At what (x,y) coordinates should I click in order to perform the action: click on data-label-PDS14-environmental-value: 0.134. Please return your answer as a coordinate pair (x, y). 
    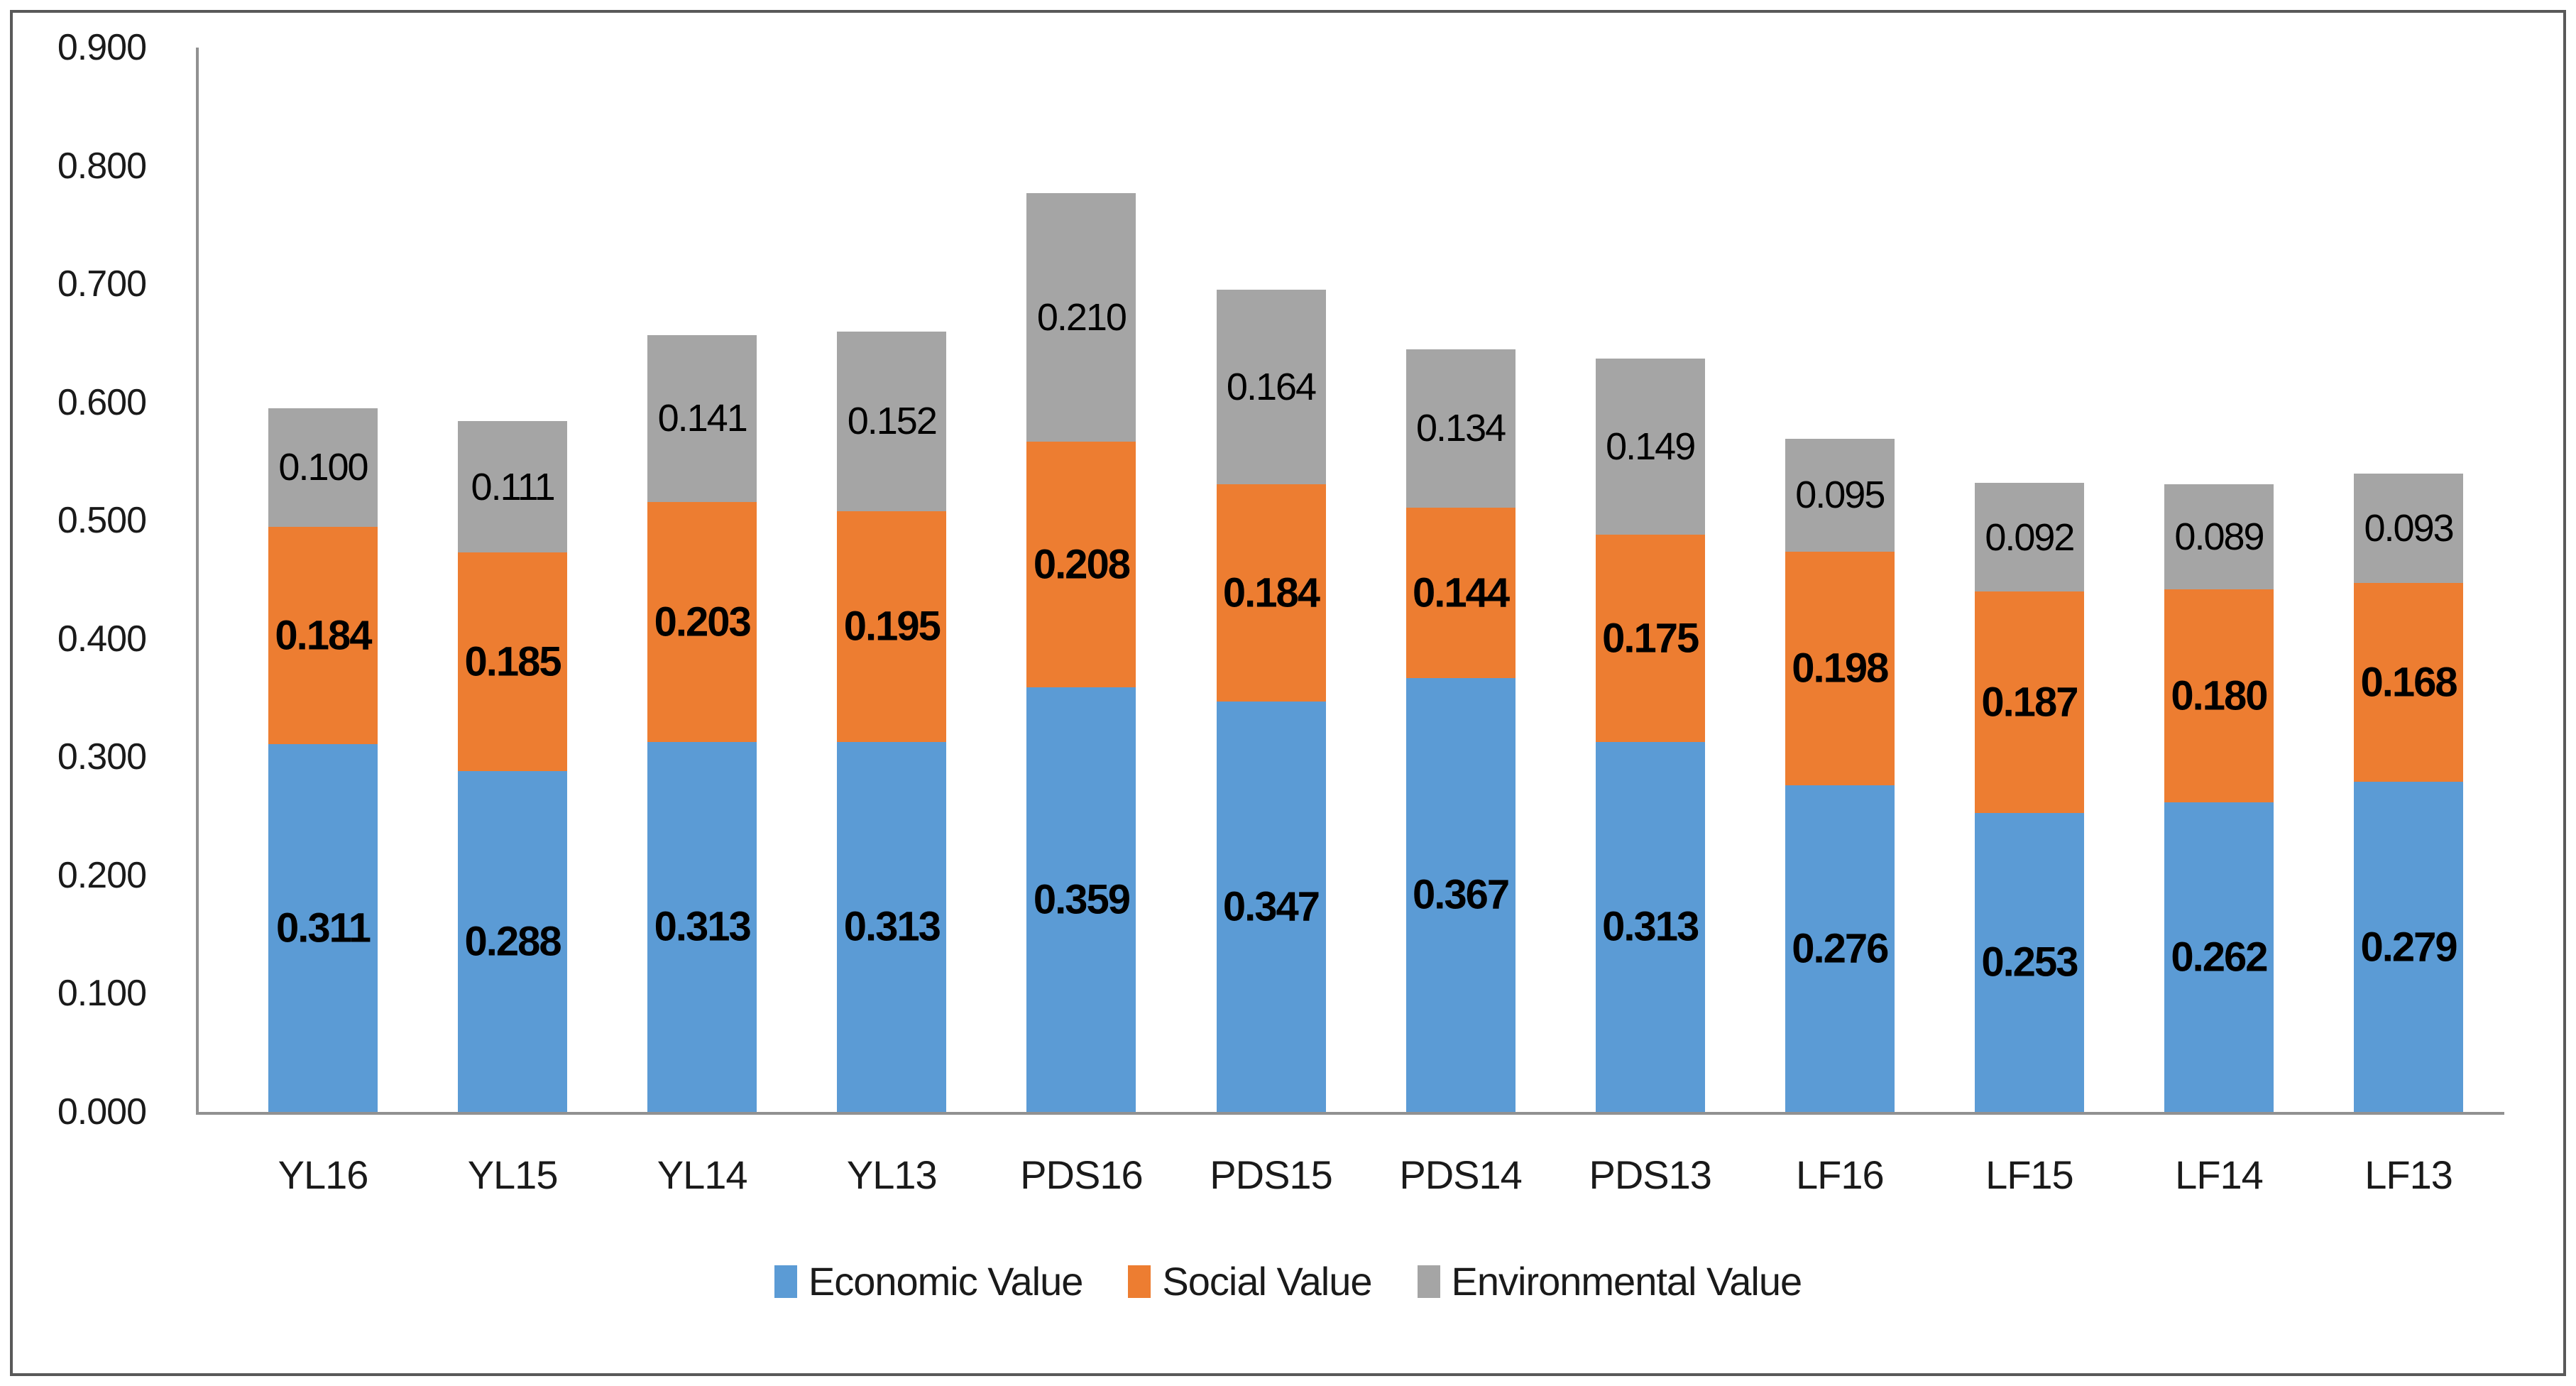
    Looking at the image, I should click on (1461, 428).